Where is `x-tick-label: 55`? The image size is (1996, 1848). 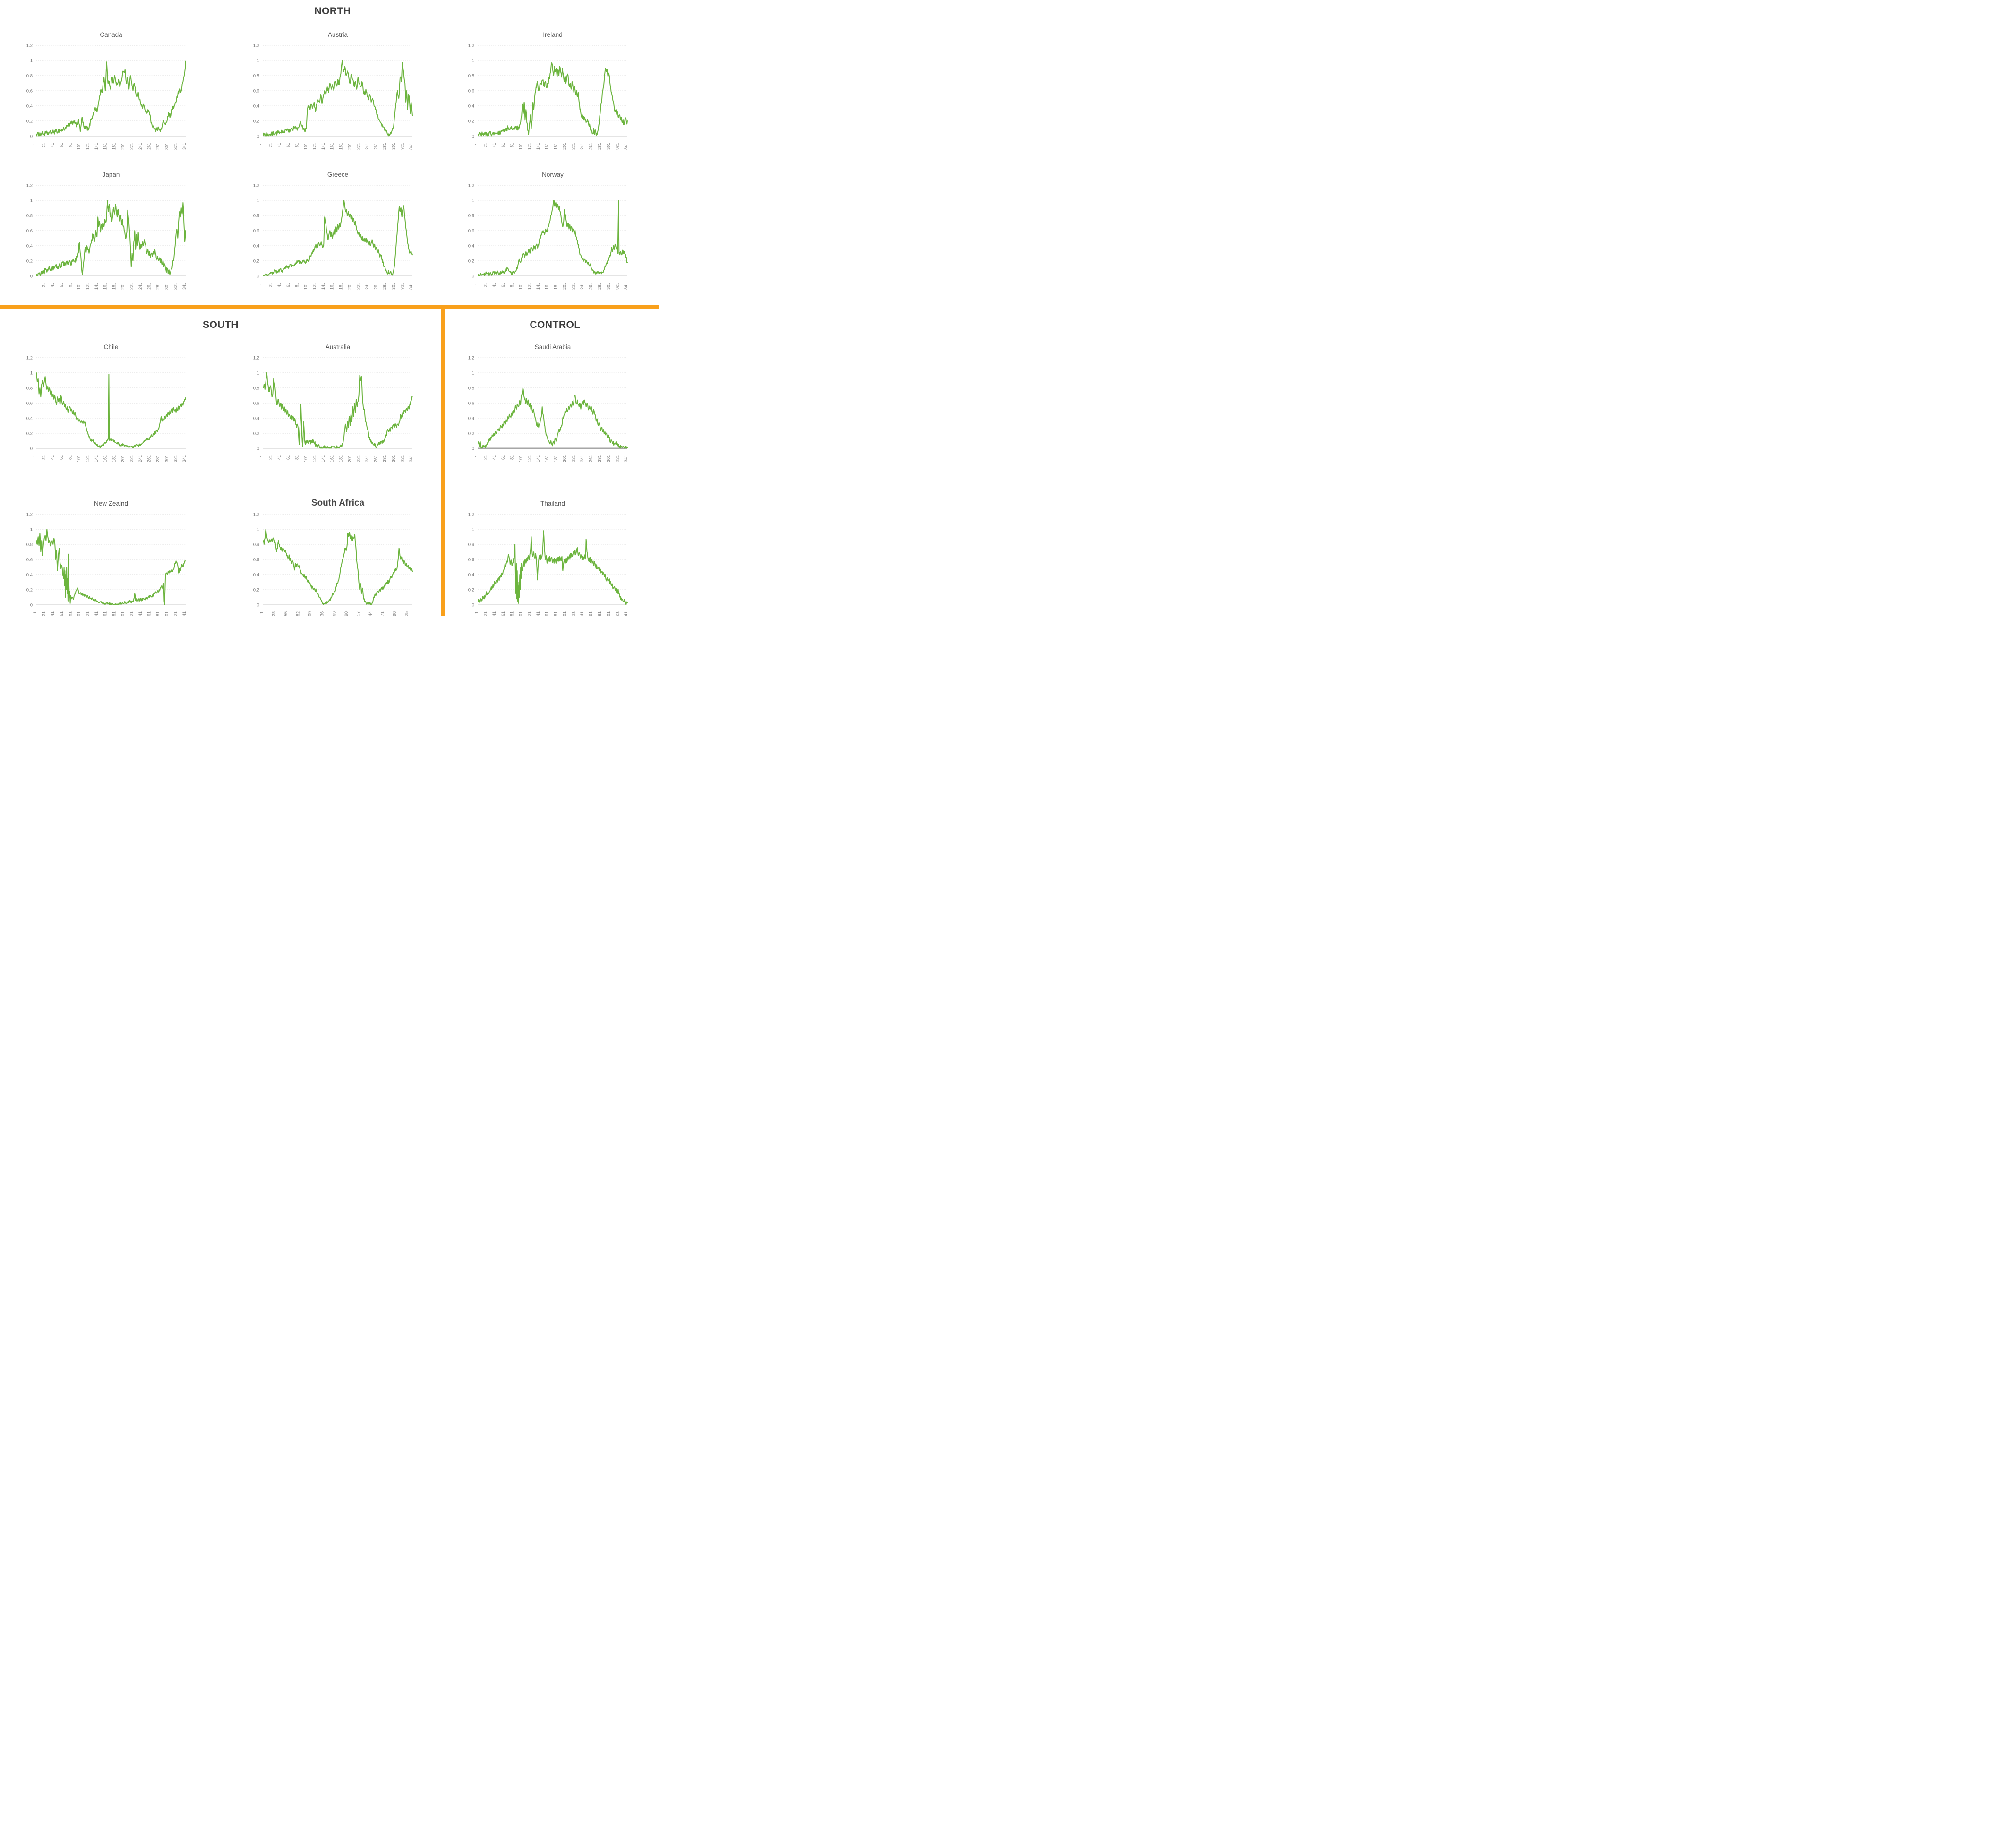
x-tick-label: 55 is located at coordinates (285, 613).